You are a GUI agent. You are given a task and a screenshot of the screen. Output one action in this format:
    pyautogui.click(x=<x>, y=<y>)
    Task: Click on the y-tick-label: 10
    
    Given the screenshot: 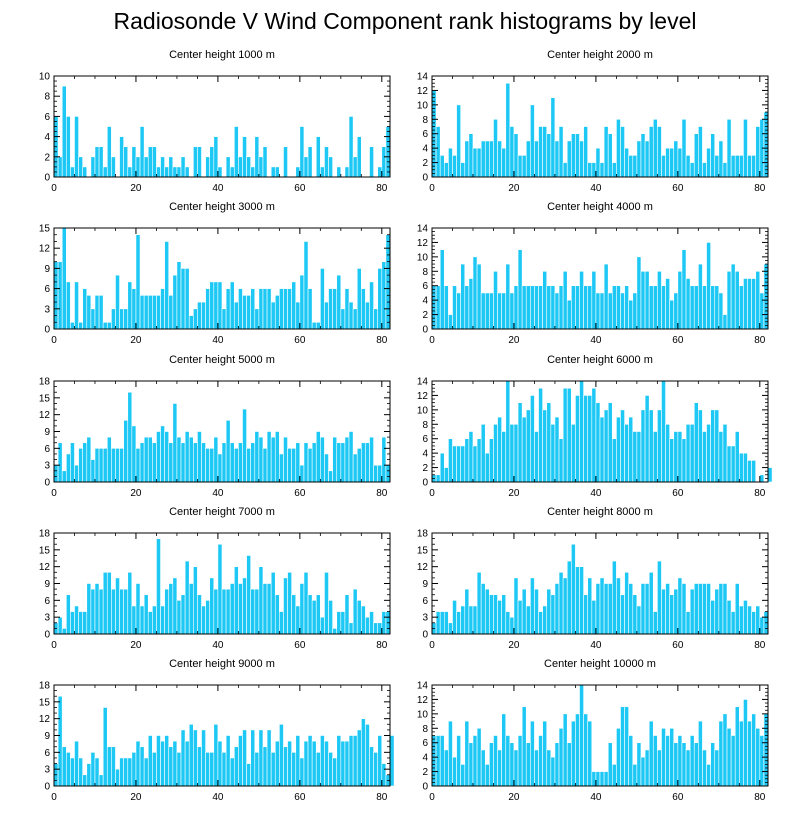 What is the action you would take?
    pyautogui.click(x=423, y=257)
    